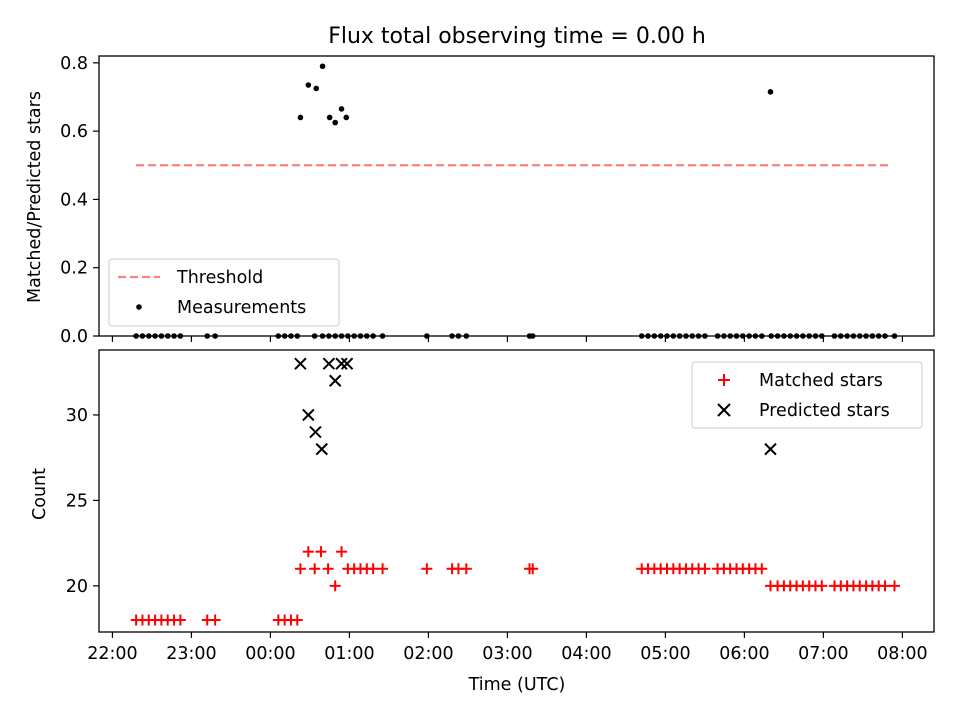  I want to click on x-tick-label: 02:00, so click(428, 654).